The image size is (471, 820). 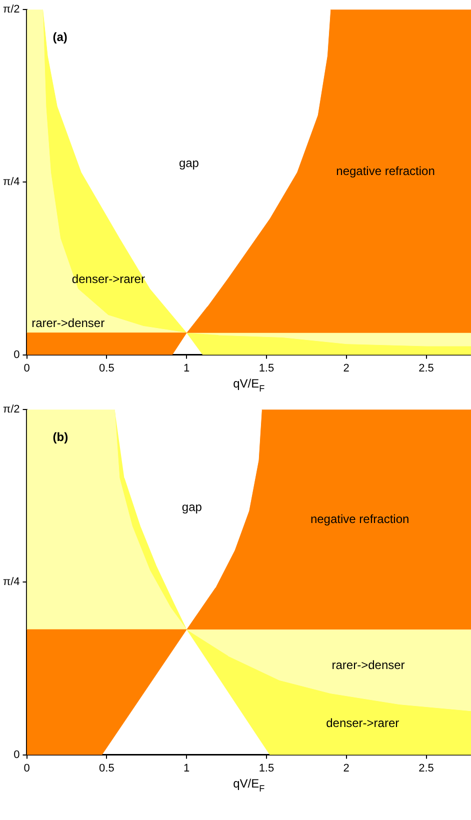 I want to click on annotation: (a), so click(x=60, y=37).